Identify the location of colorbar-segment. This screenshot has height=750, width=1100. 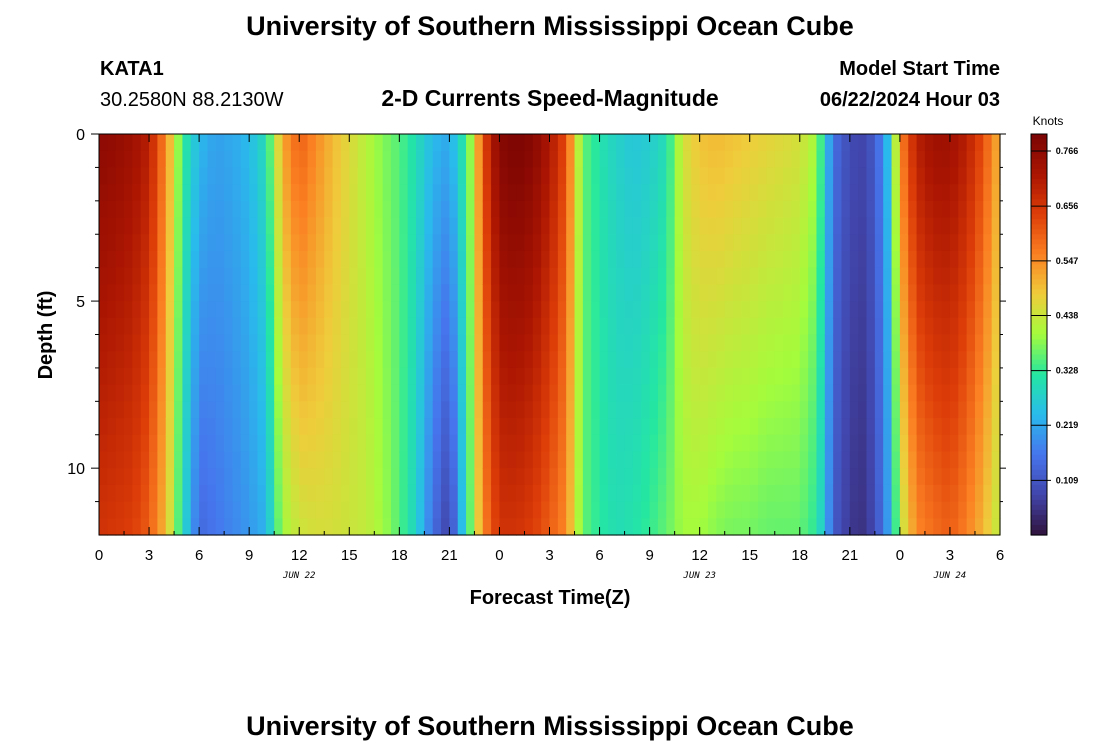
(1039, 372).